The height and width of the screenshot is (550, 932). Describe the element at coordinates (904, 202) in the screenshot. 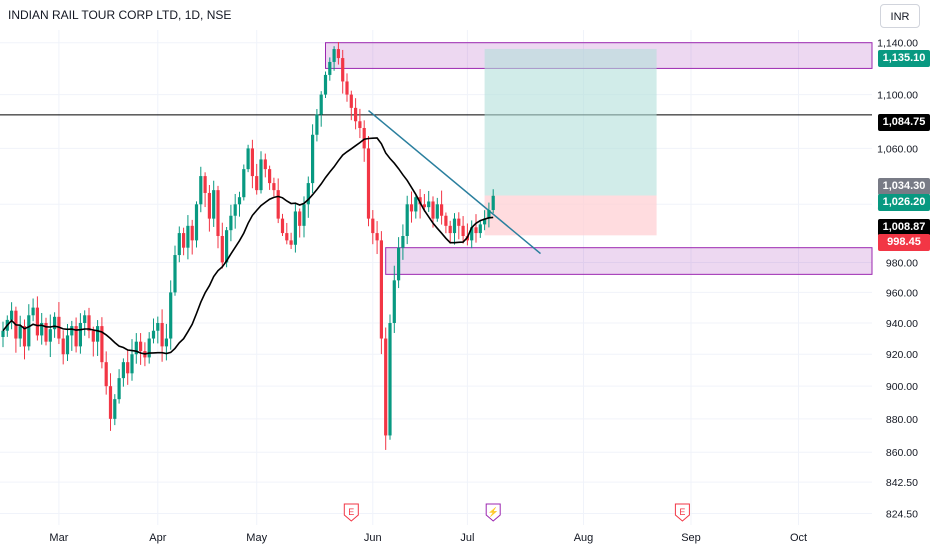

I see `price-label-last: 1,026.20` at that location.